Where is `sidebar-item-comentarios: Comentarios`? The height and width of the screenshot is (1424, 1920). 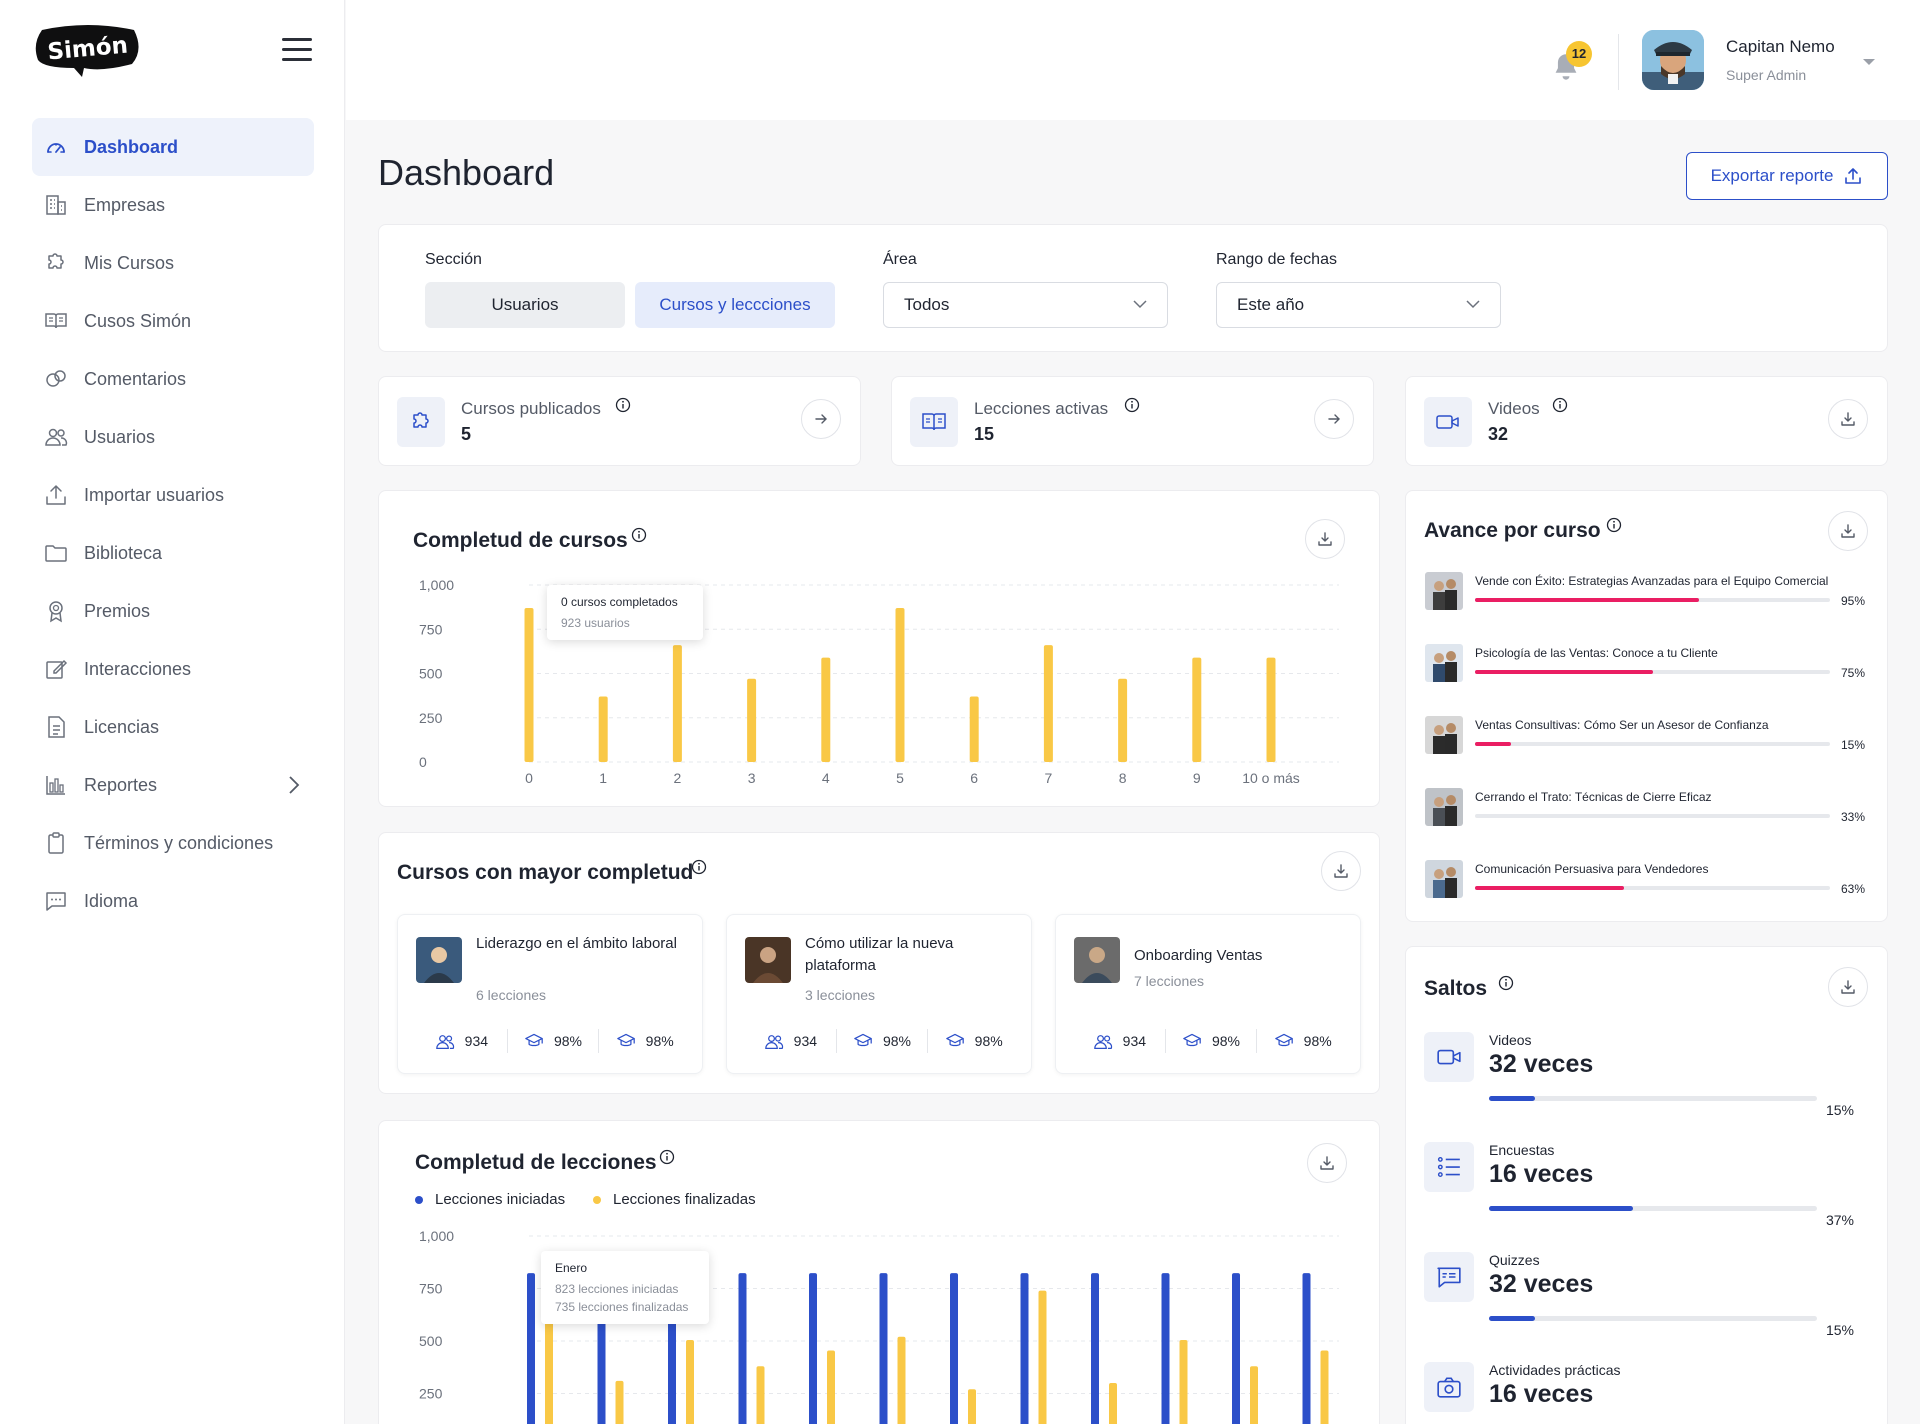
sidebar-item-comentarios: Comentarios is located at coordinates (173, 379).